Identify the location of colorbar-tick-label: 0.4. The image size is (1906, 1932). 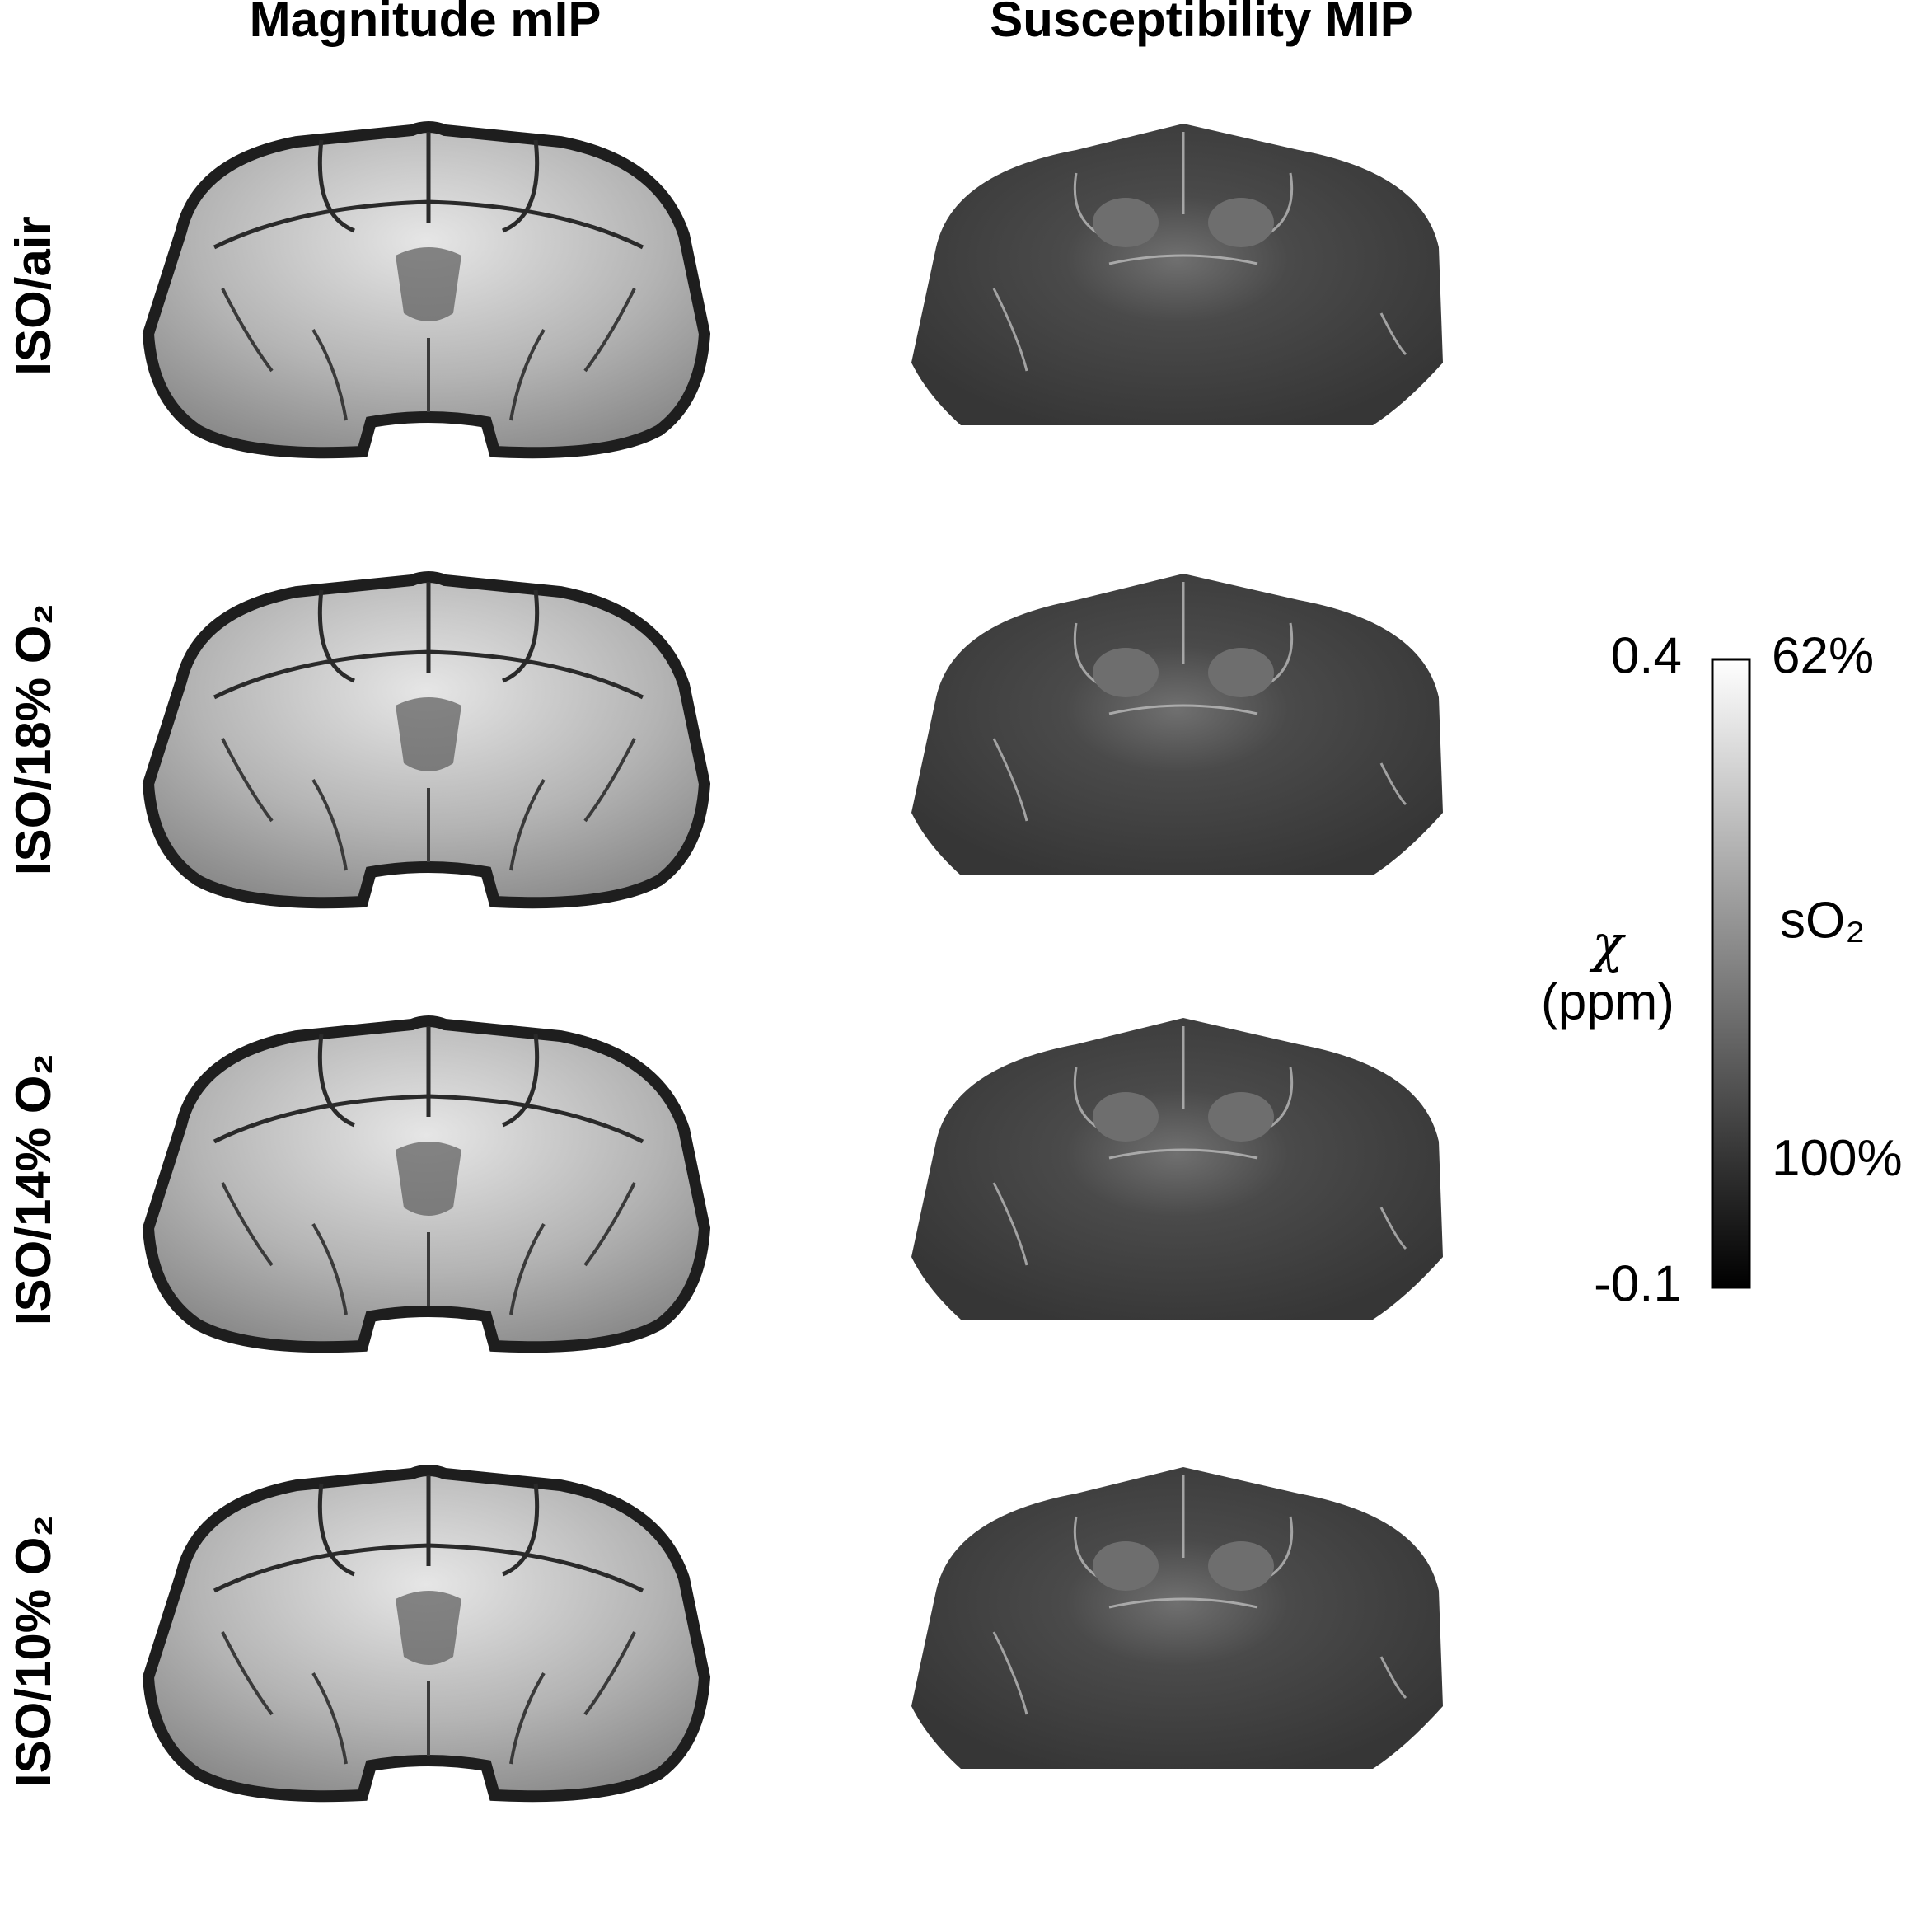
(1646, 656).